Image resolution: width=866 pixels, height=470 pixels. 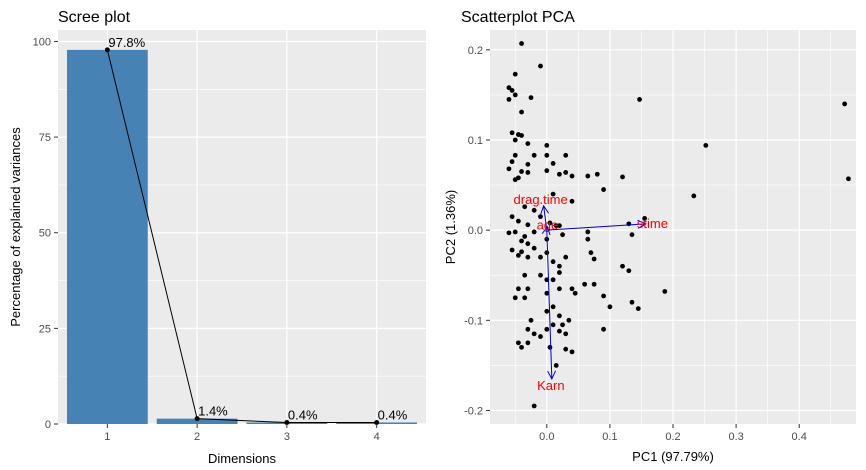 I want to click on scree-x-tick-label: 2, so click(x=197, y=437).